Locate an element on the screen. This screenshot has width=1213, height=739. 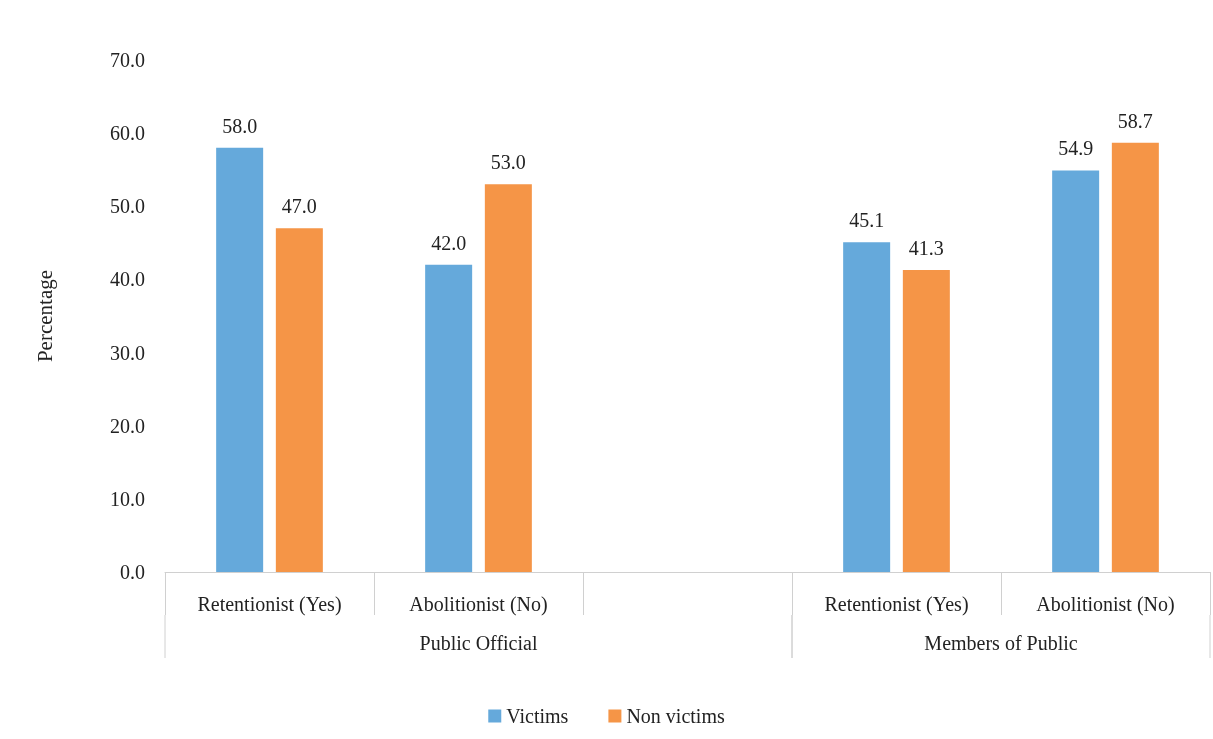
data-label: 58.0 is located at coordinates (240, 125).